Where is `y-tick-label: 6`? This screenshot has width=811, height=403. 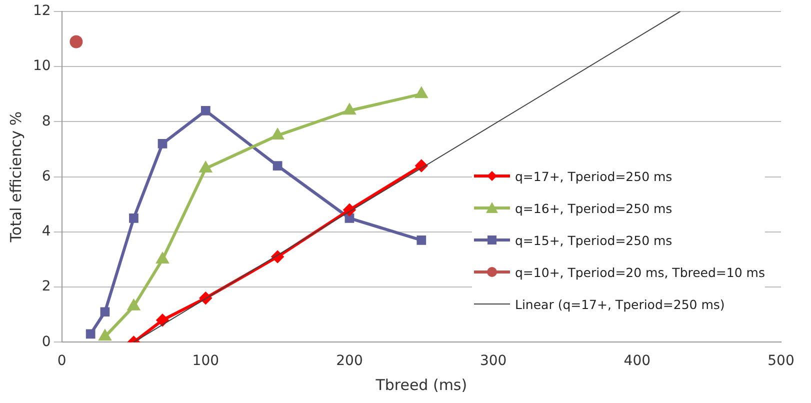
y-tick-label: 6 is located at coordinates (46, 176).